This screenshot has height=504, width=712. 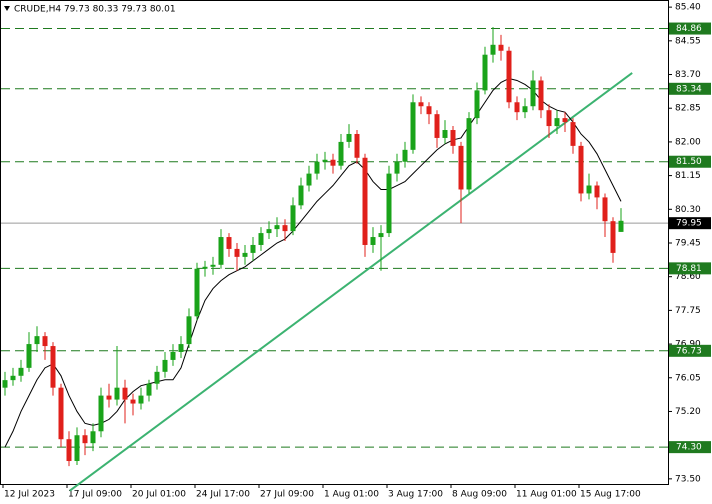 I want to click on y-tick-label: 77.75, so click(x=688, y=311).